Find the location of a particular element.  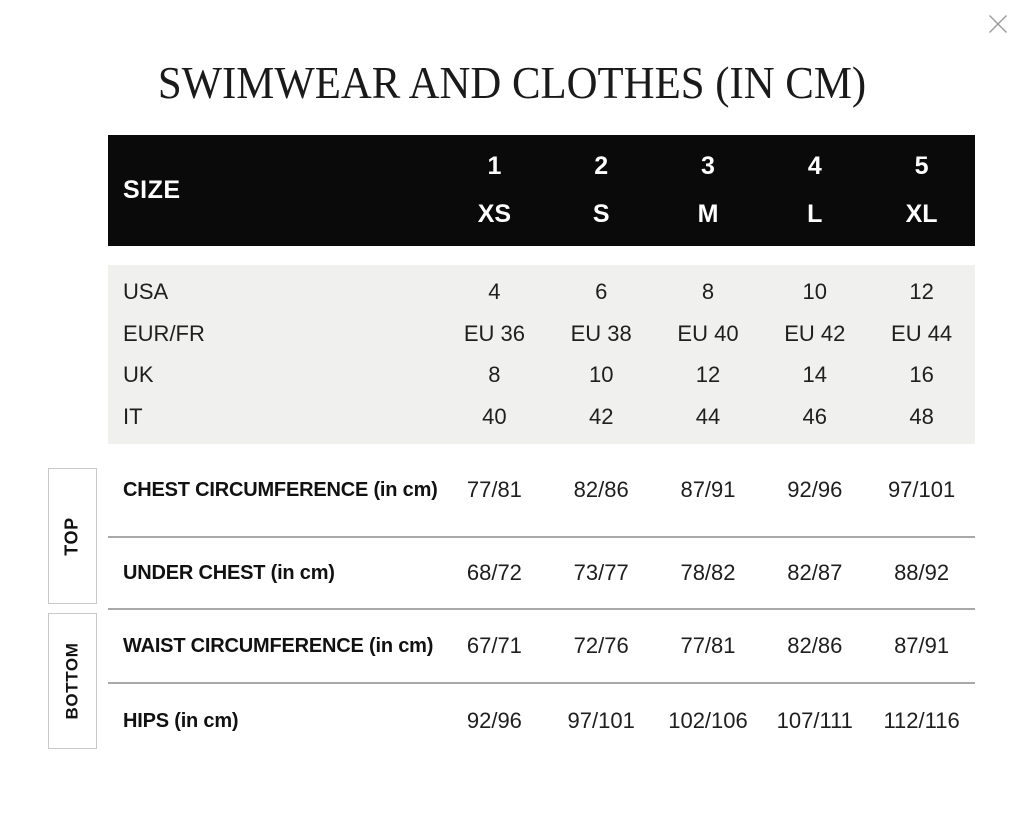

size-number: 2 is located at coordinates (601, 165).